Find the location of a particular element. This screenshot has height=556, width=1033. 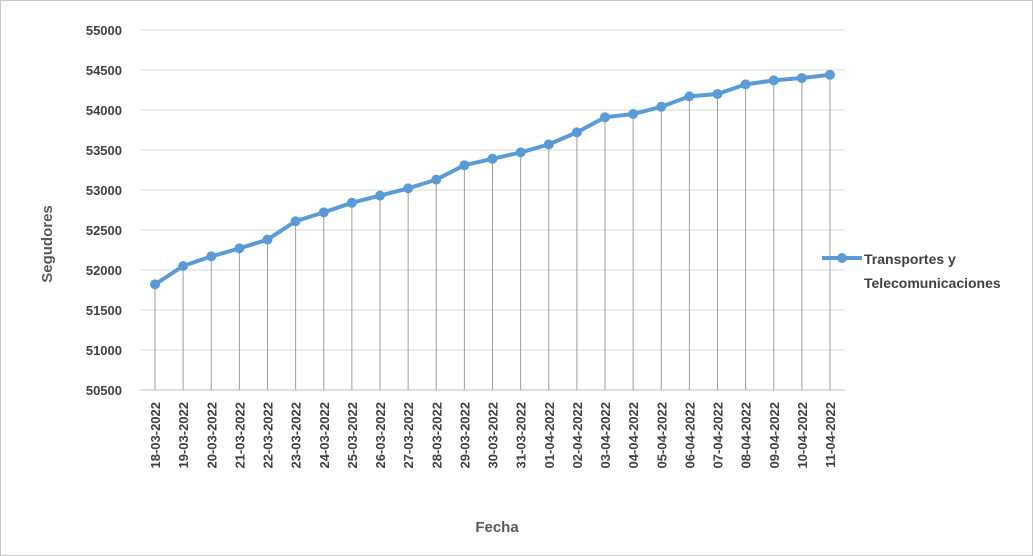

x-tick-label-11: 29-03-2022 is located at coordinates (464, 435).